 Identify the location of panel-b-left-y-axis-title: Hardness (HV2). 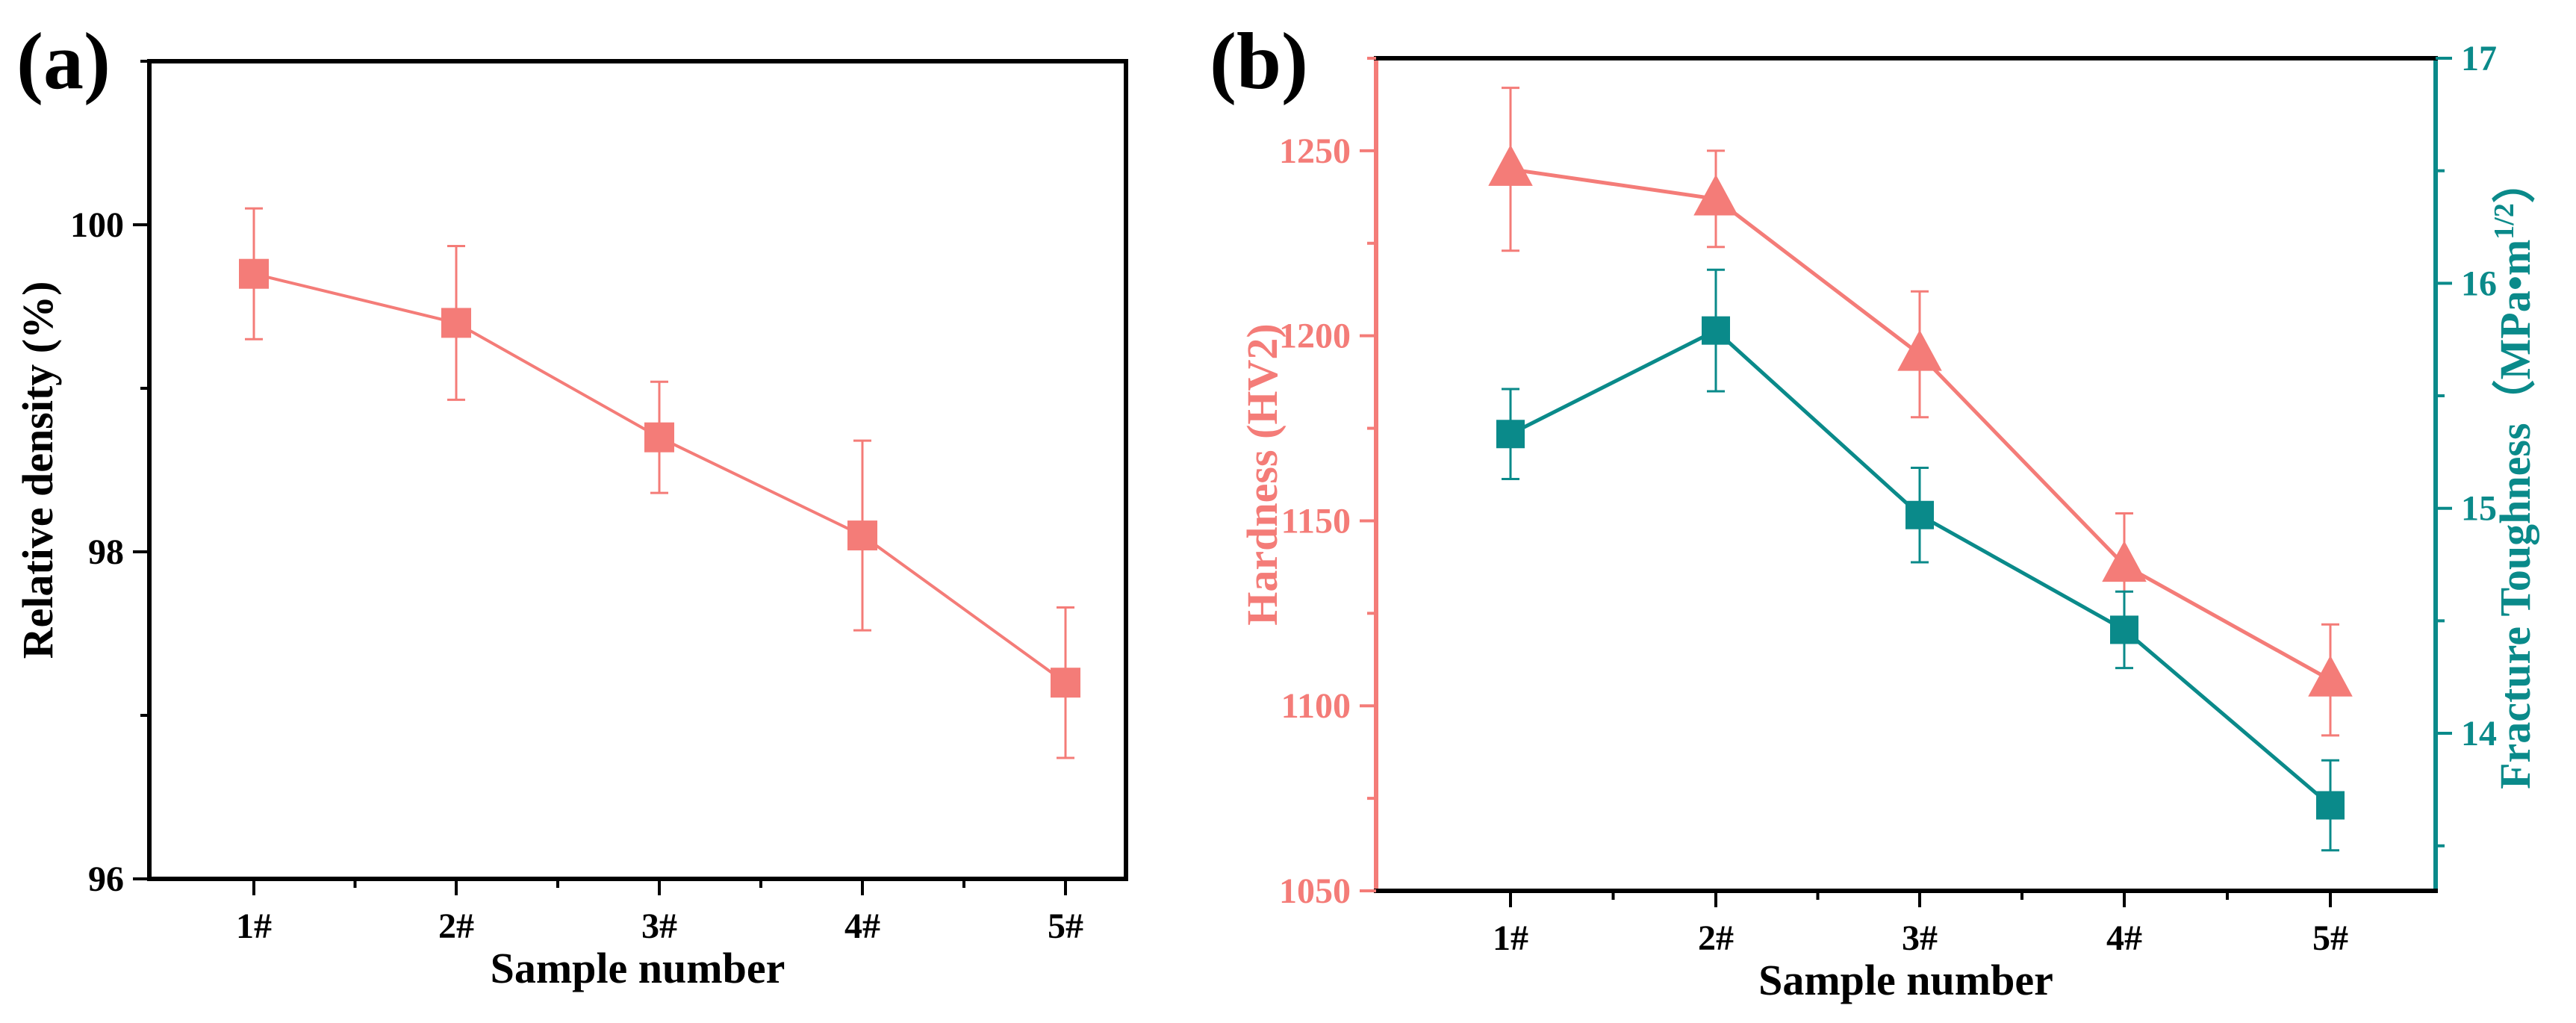
(1262, 474).